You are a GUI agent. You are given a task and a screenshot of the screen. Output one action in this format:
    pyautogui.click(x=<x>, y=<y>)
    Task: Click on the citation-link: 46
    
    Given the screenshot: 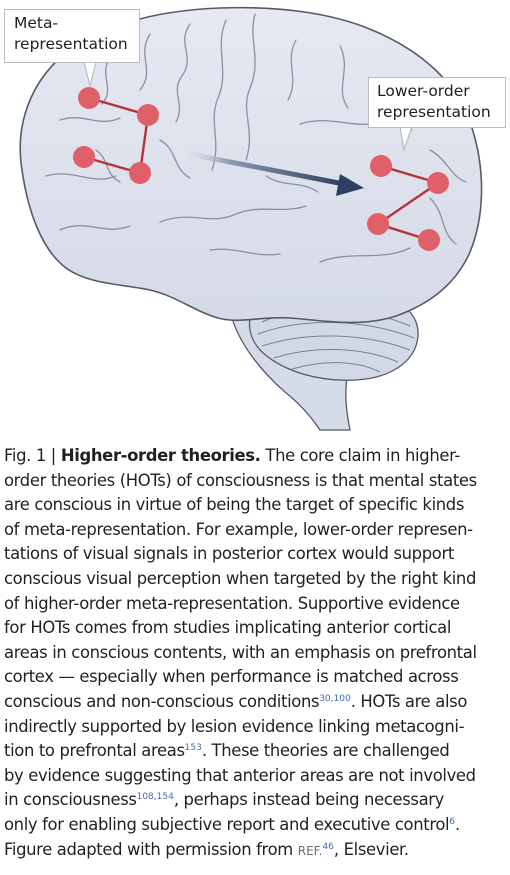 What is the action you would take?
    pyautogui.click(x=328, y=846)
    